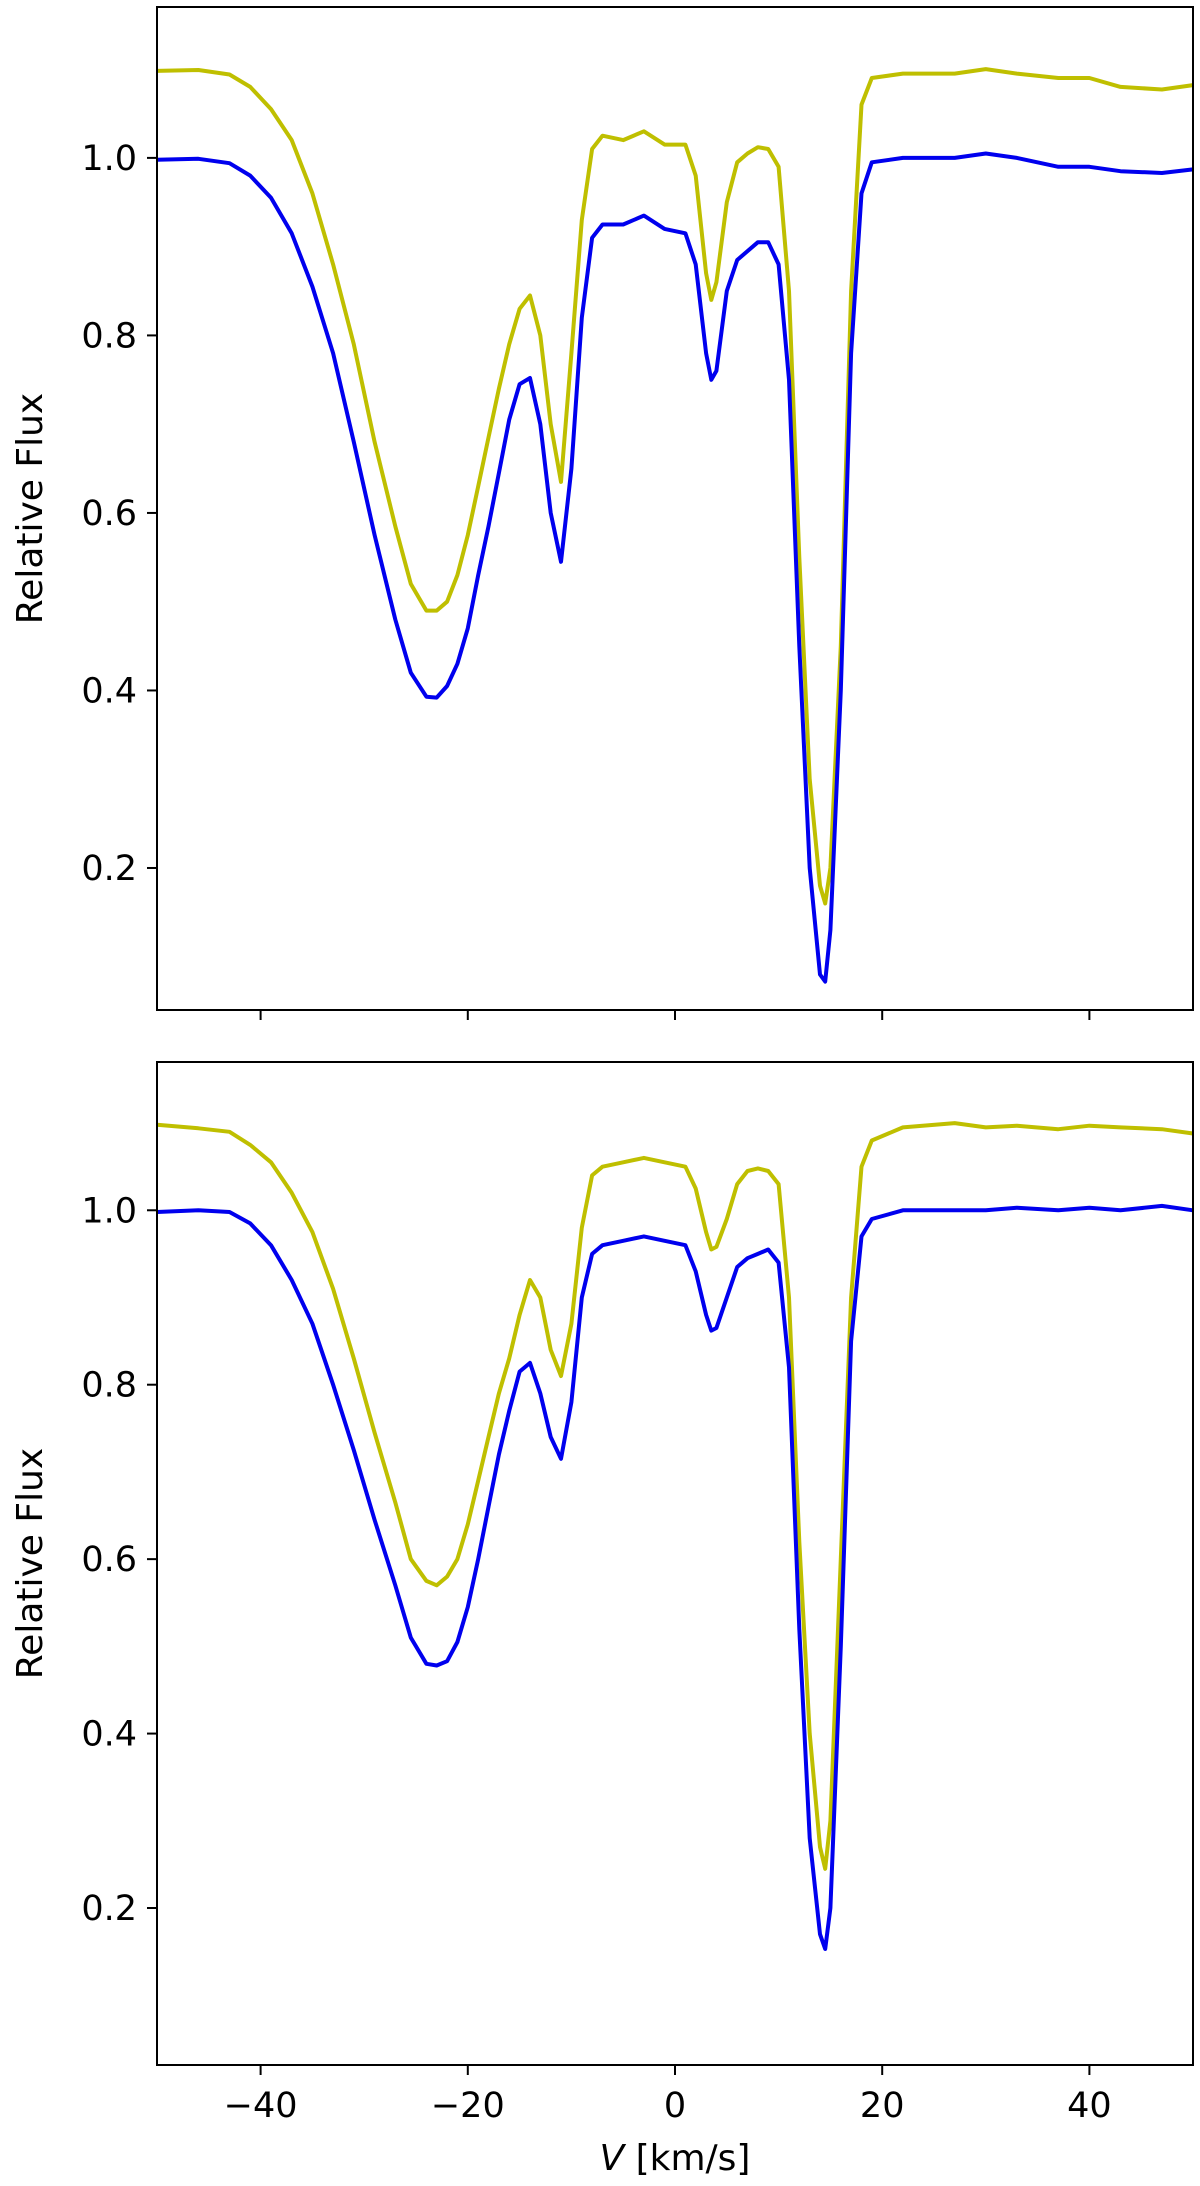 This screenshot has height=2186, width=1200. What do you see at coordinates (109, 1735) in the screenshot?
I see `bottom-y-tick-label: 0.4` at bounding box center [109, 1735].